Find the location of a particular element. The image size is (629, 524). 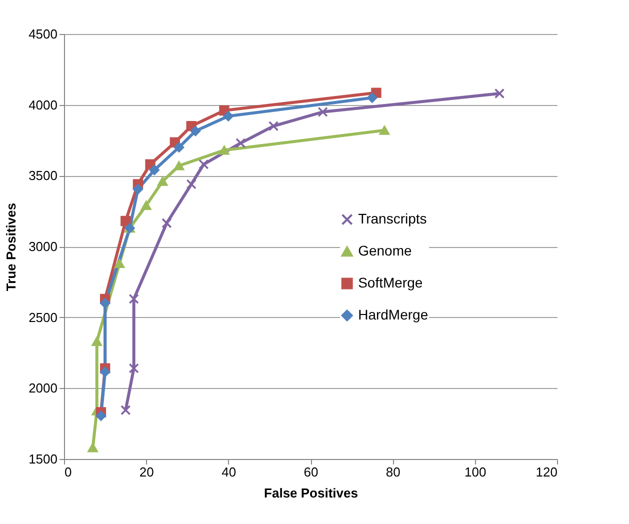

y-tick-label: 4000 is located at coordinates (43, 104).